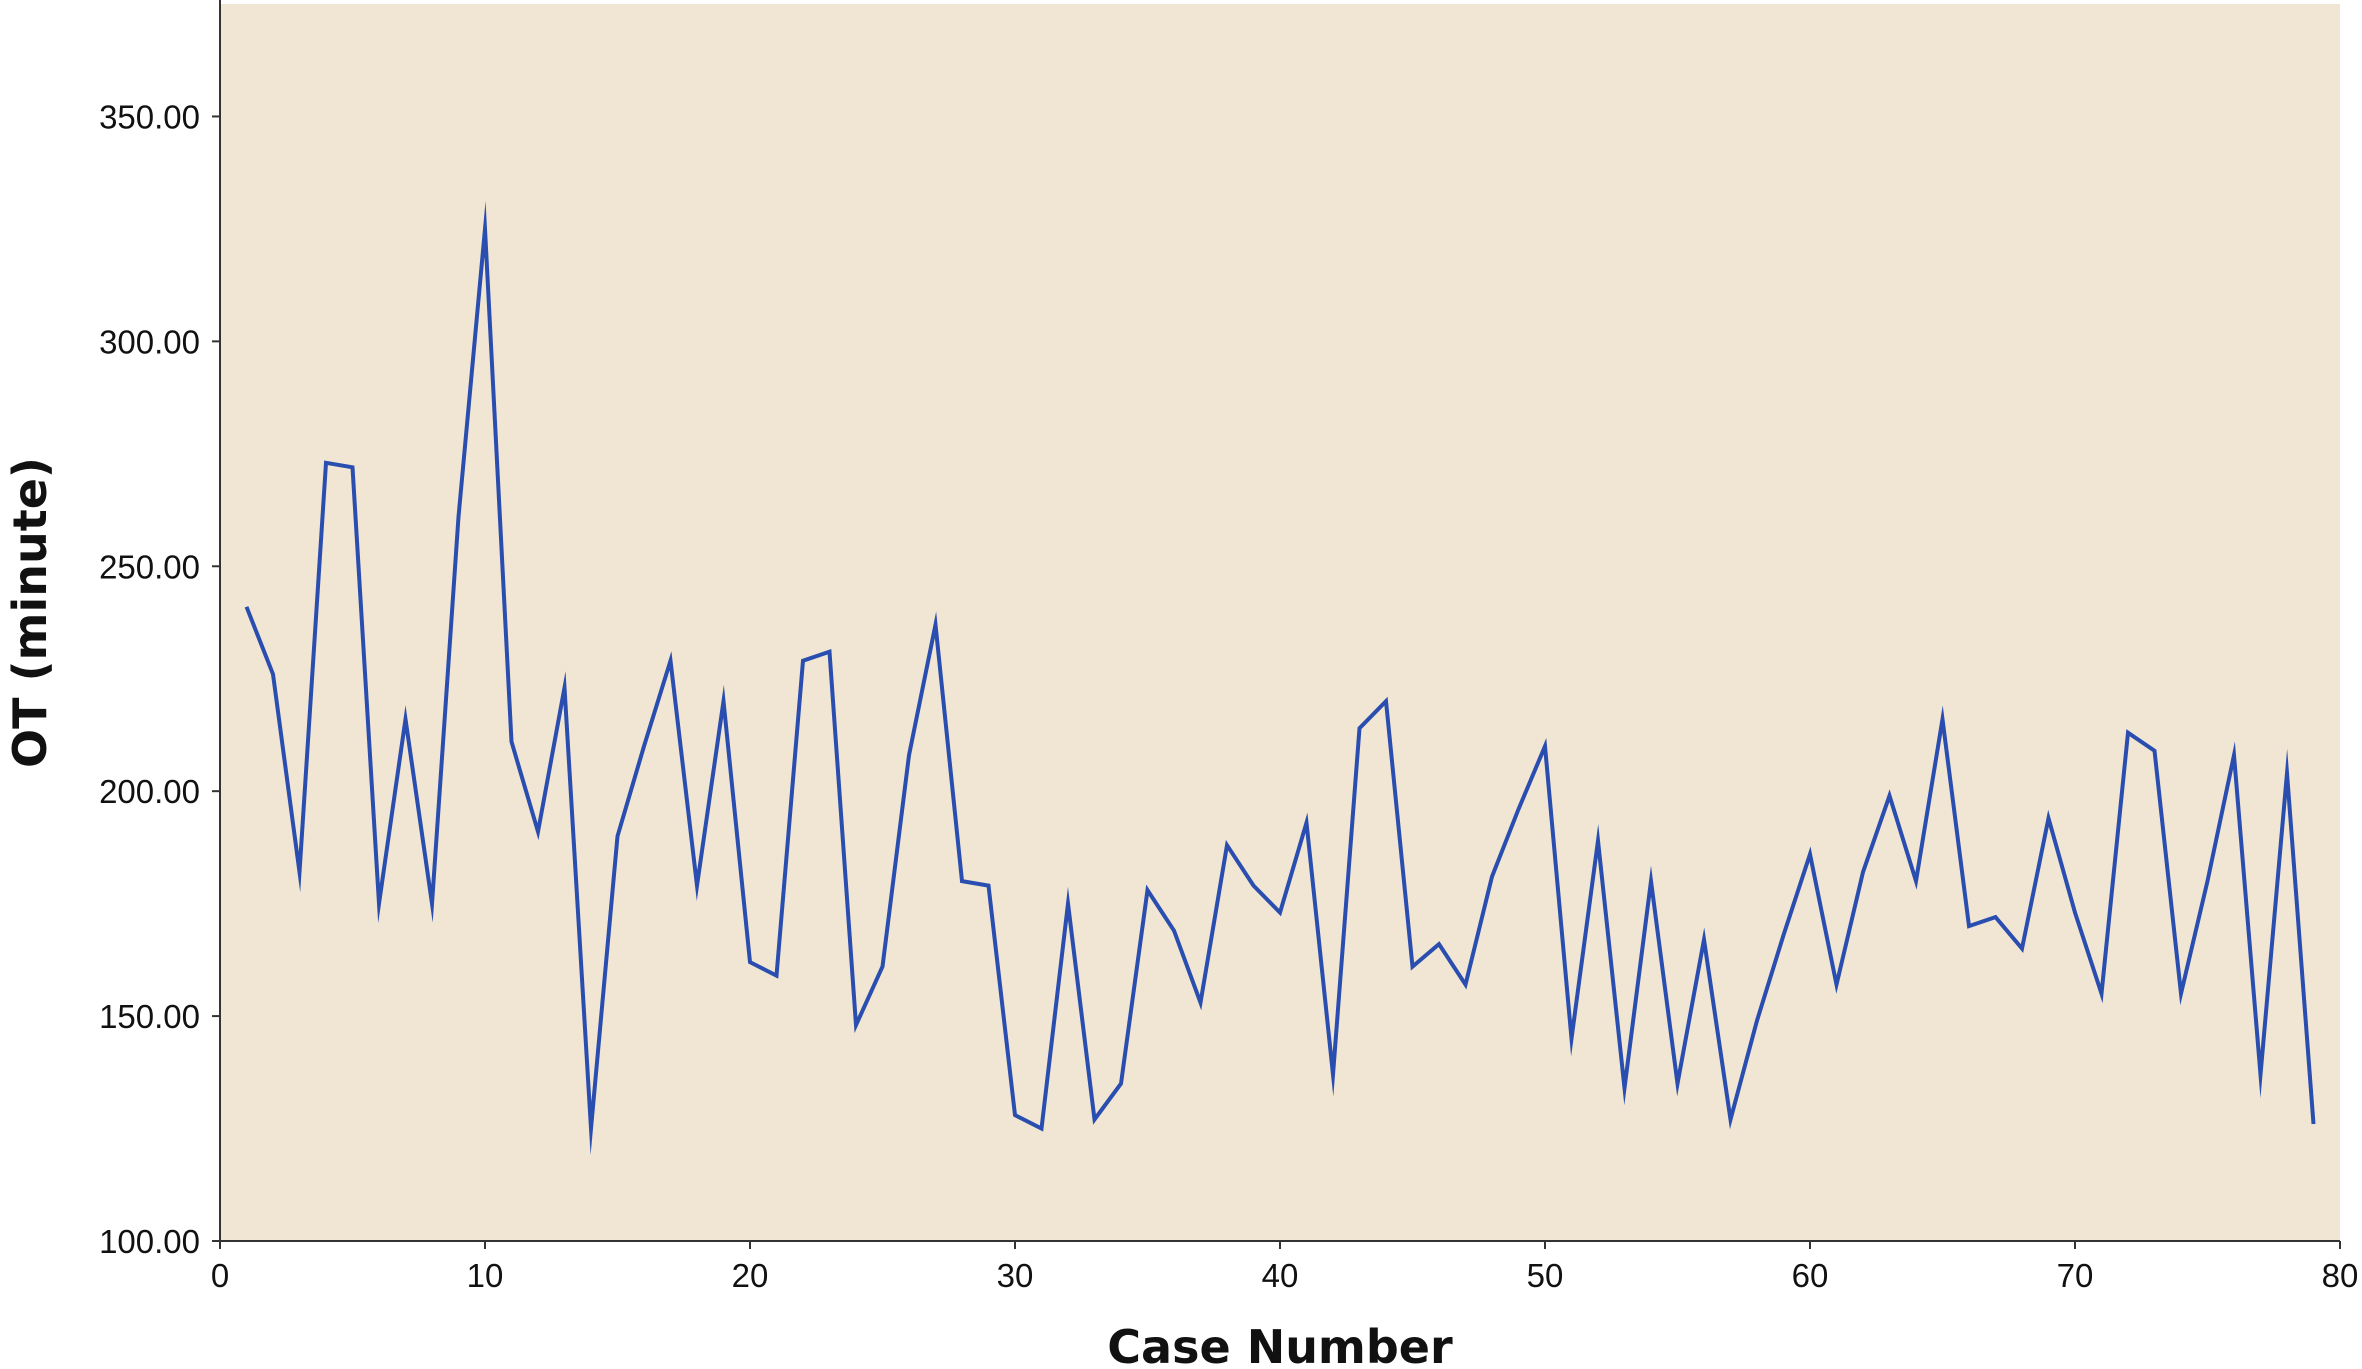  Describe the element at coordinates (1280, 1275) in the screenshot. I see `x-tick-label: 40` at that location.